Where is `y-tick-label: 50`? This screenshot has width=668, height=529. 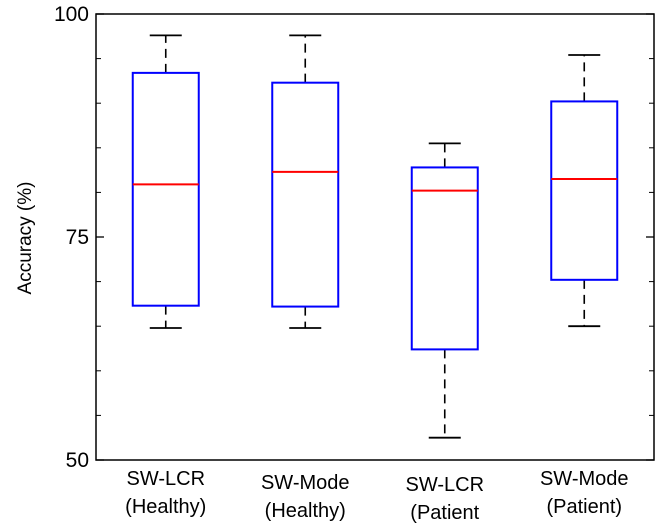 y-tick-label: 50 is located at coordinates (77, 460).